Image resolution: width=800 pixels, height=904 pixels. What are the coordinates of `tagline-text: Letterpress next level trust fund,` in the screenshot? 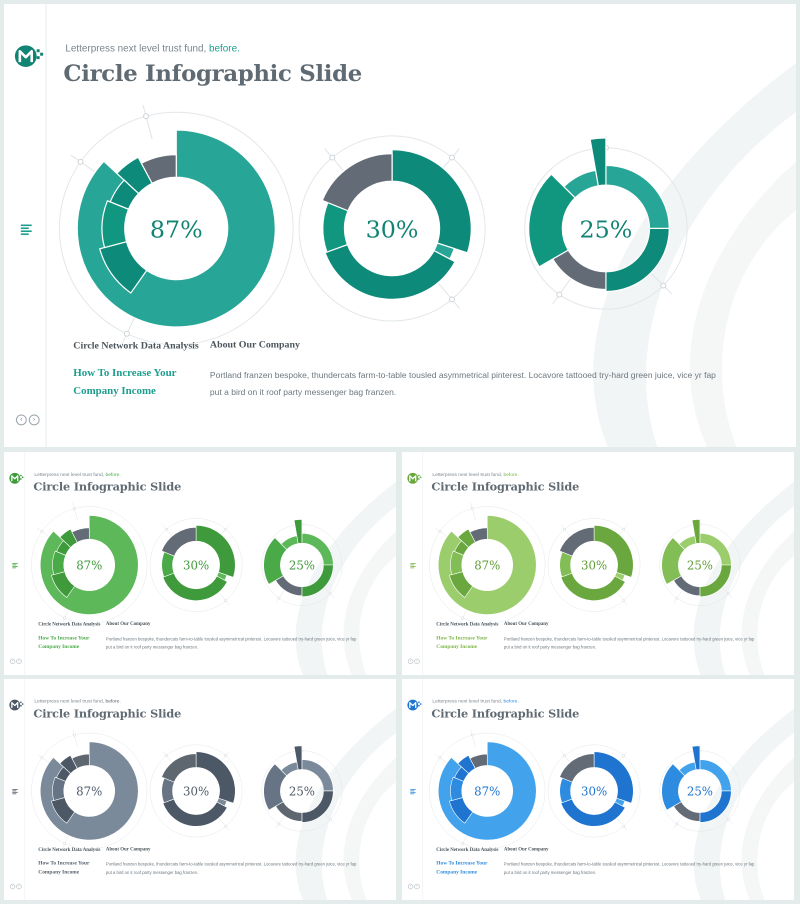 It's located at (69, 474).